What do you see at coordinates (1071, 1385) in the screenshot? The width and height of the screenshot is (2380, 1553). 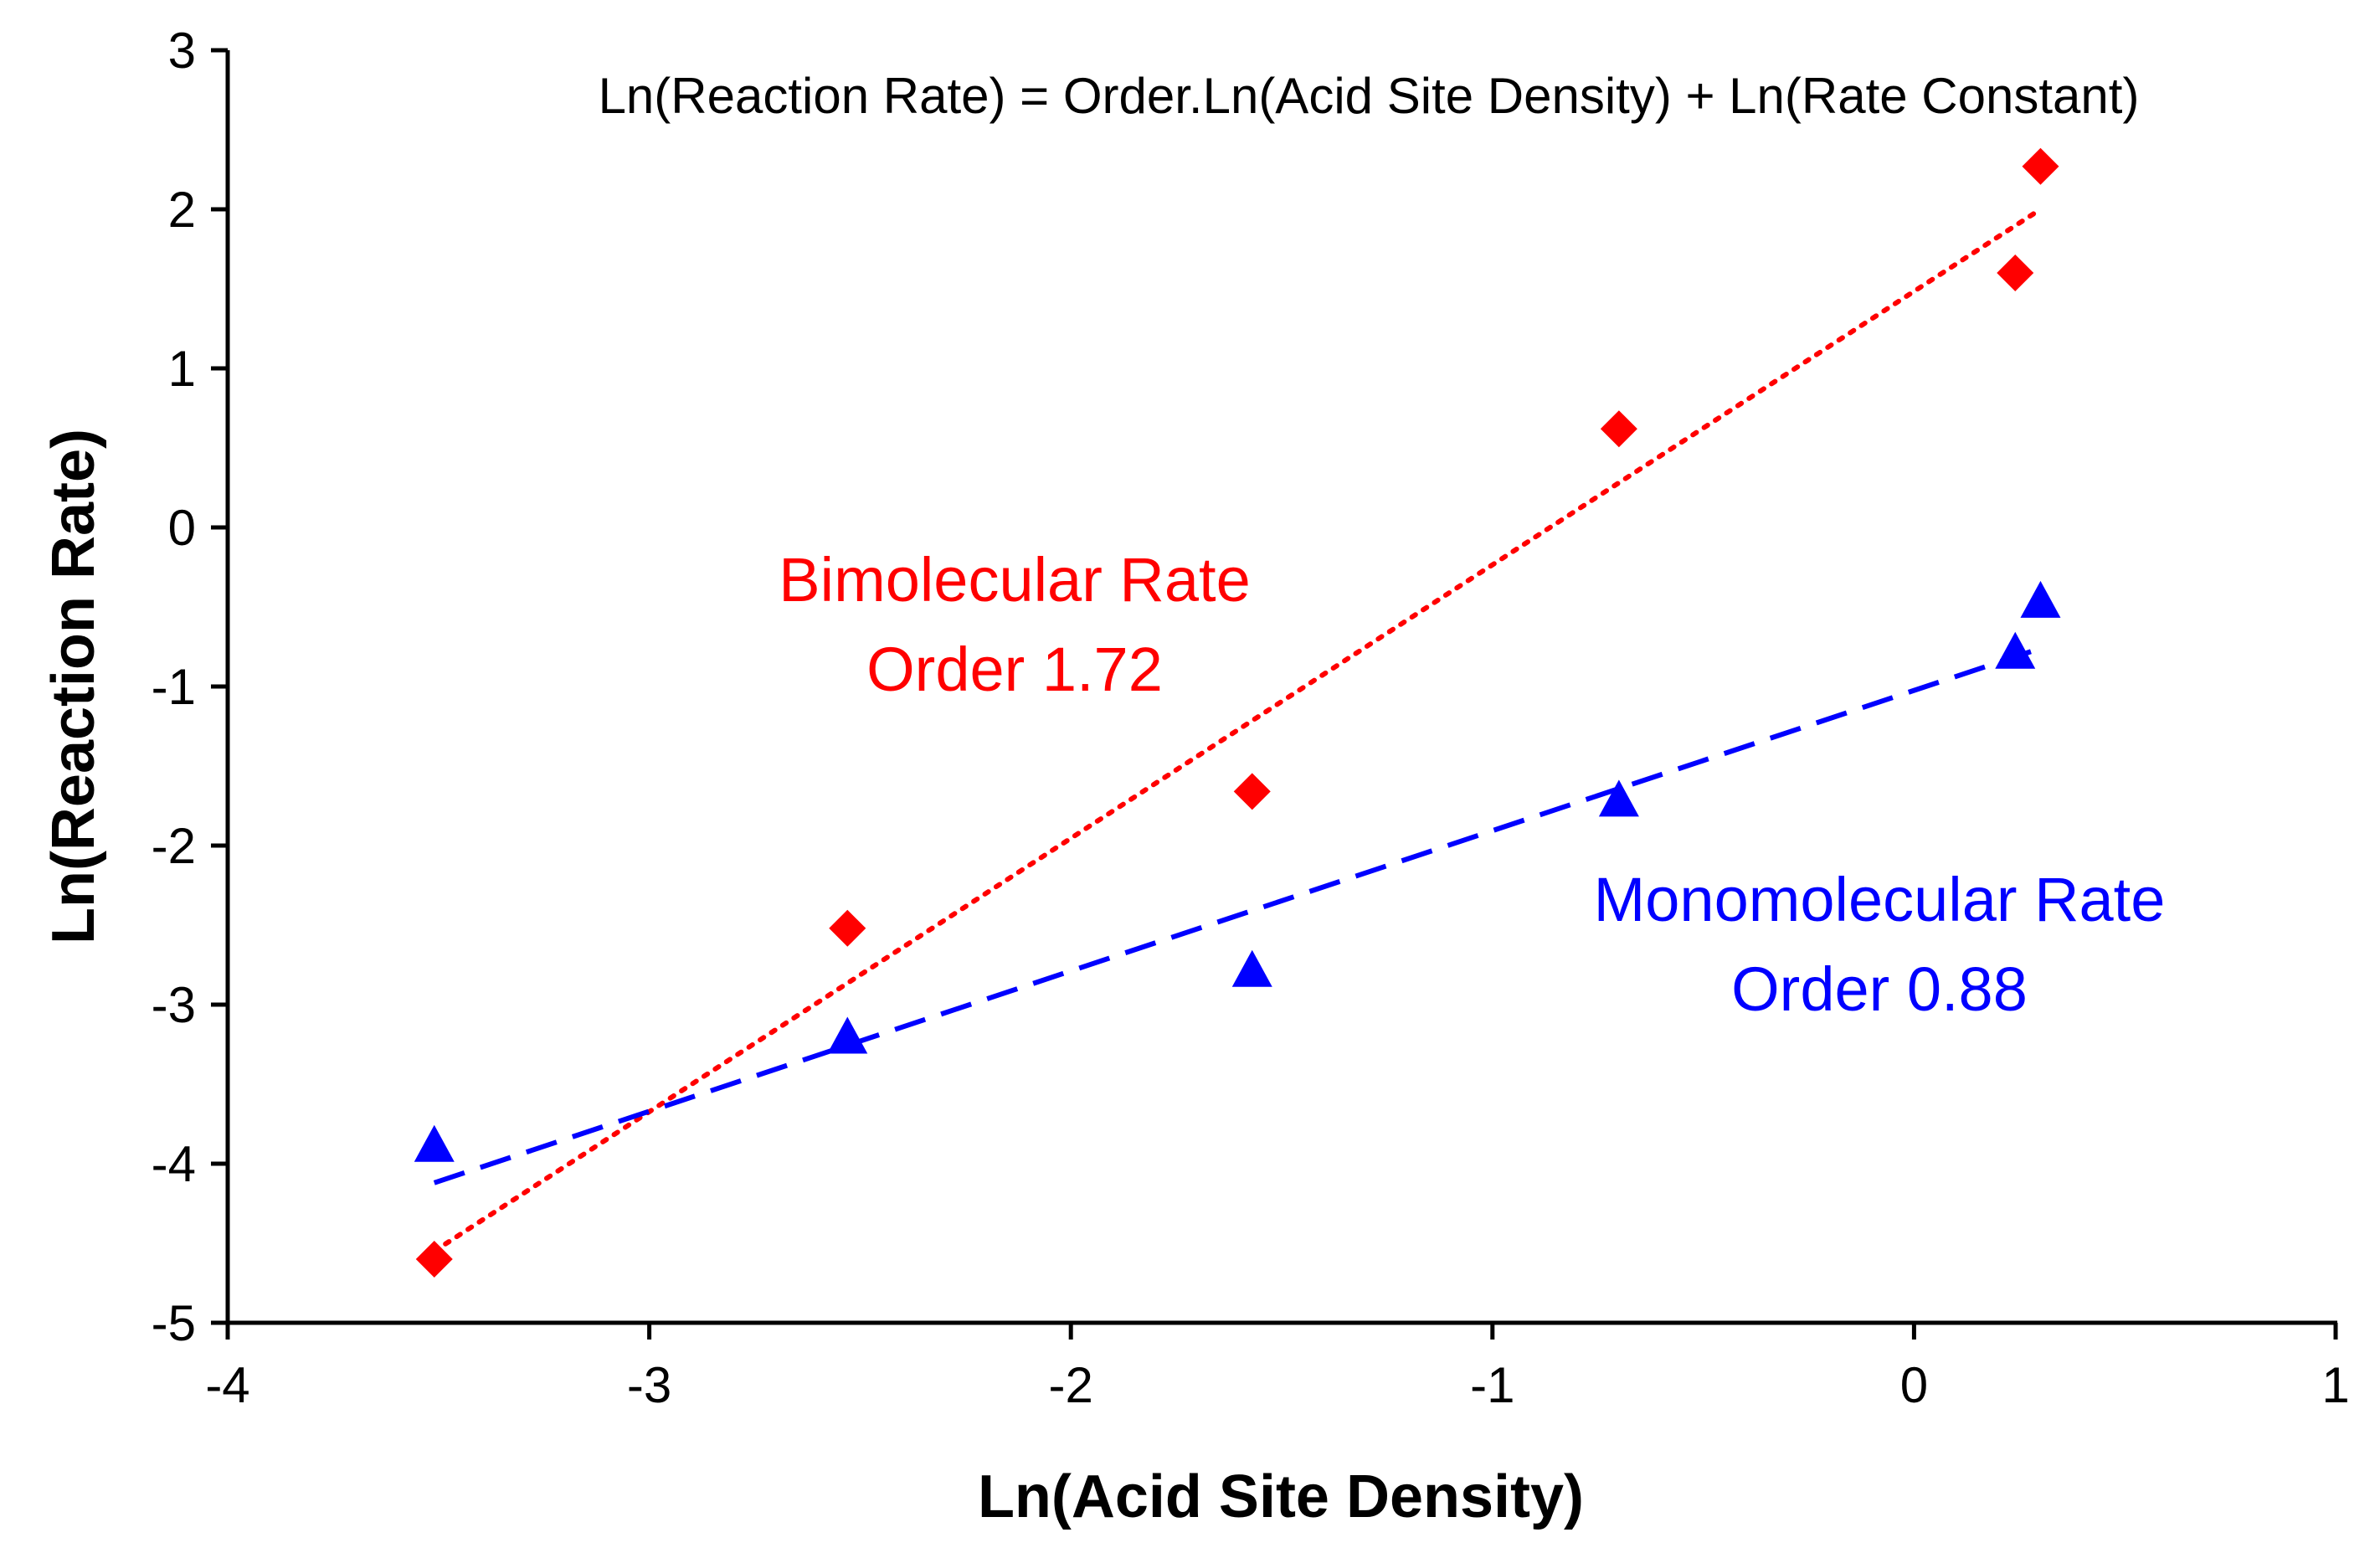 I see `x-tick-label: -2` at bounding box center [1071, 1385].